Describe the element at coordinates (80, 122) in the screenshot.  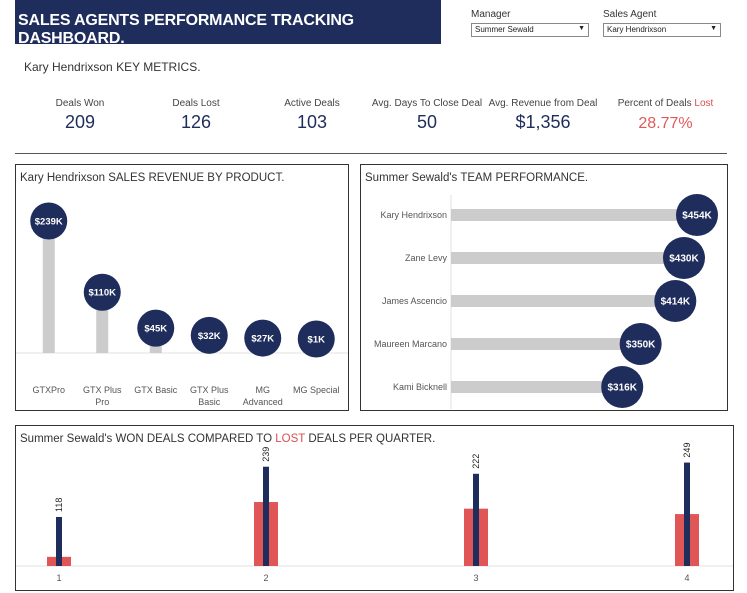
I see `metric-value: 209` at that location.